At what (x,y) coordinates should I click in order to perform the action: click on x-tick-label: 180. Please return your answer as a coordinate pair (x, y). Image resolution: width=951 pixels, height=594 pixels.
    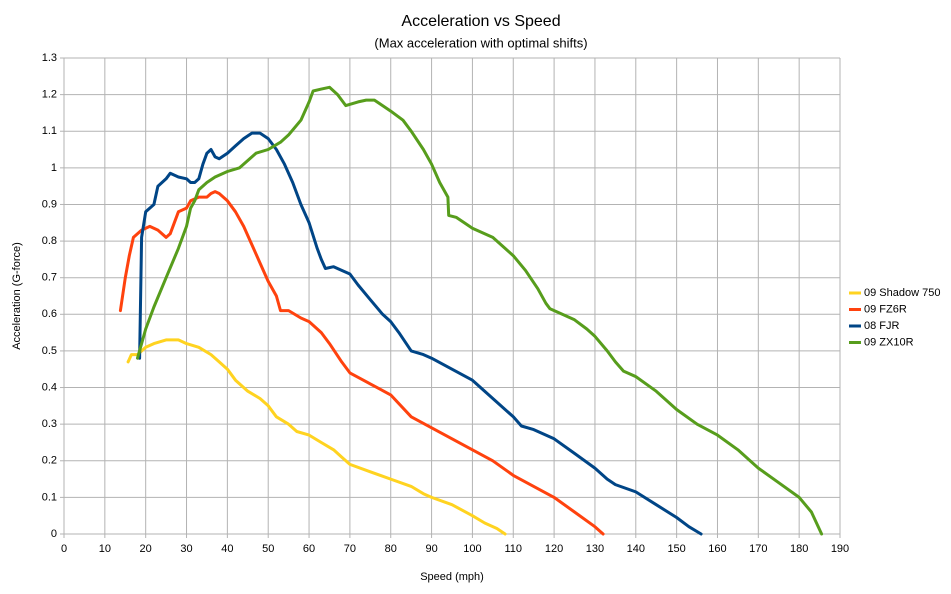
    Looking at the image, I should click on (799, 549).